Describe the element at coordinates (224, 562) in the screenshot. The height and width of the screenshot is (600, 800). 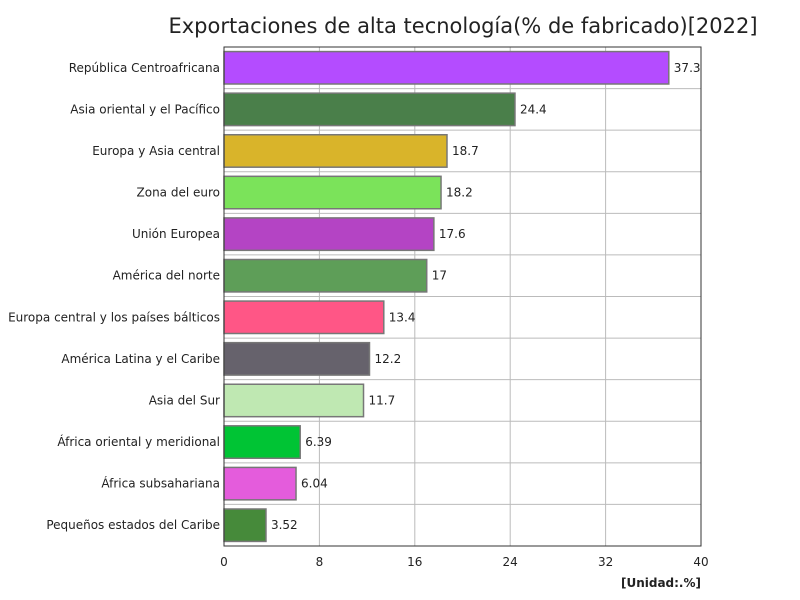
I see `x-tick-label: 0` at that location.